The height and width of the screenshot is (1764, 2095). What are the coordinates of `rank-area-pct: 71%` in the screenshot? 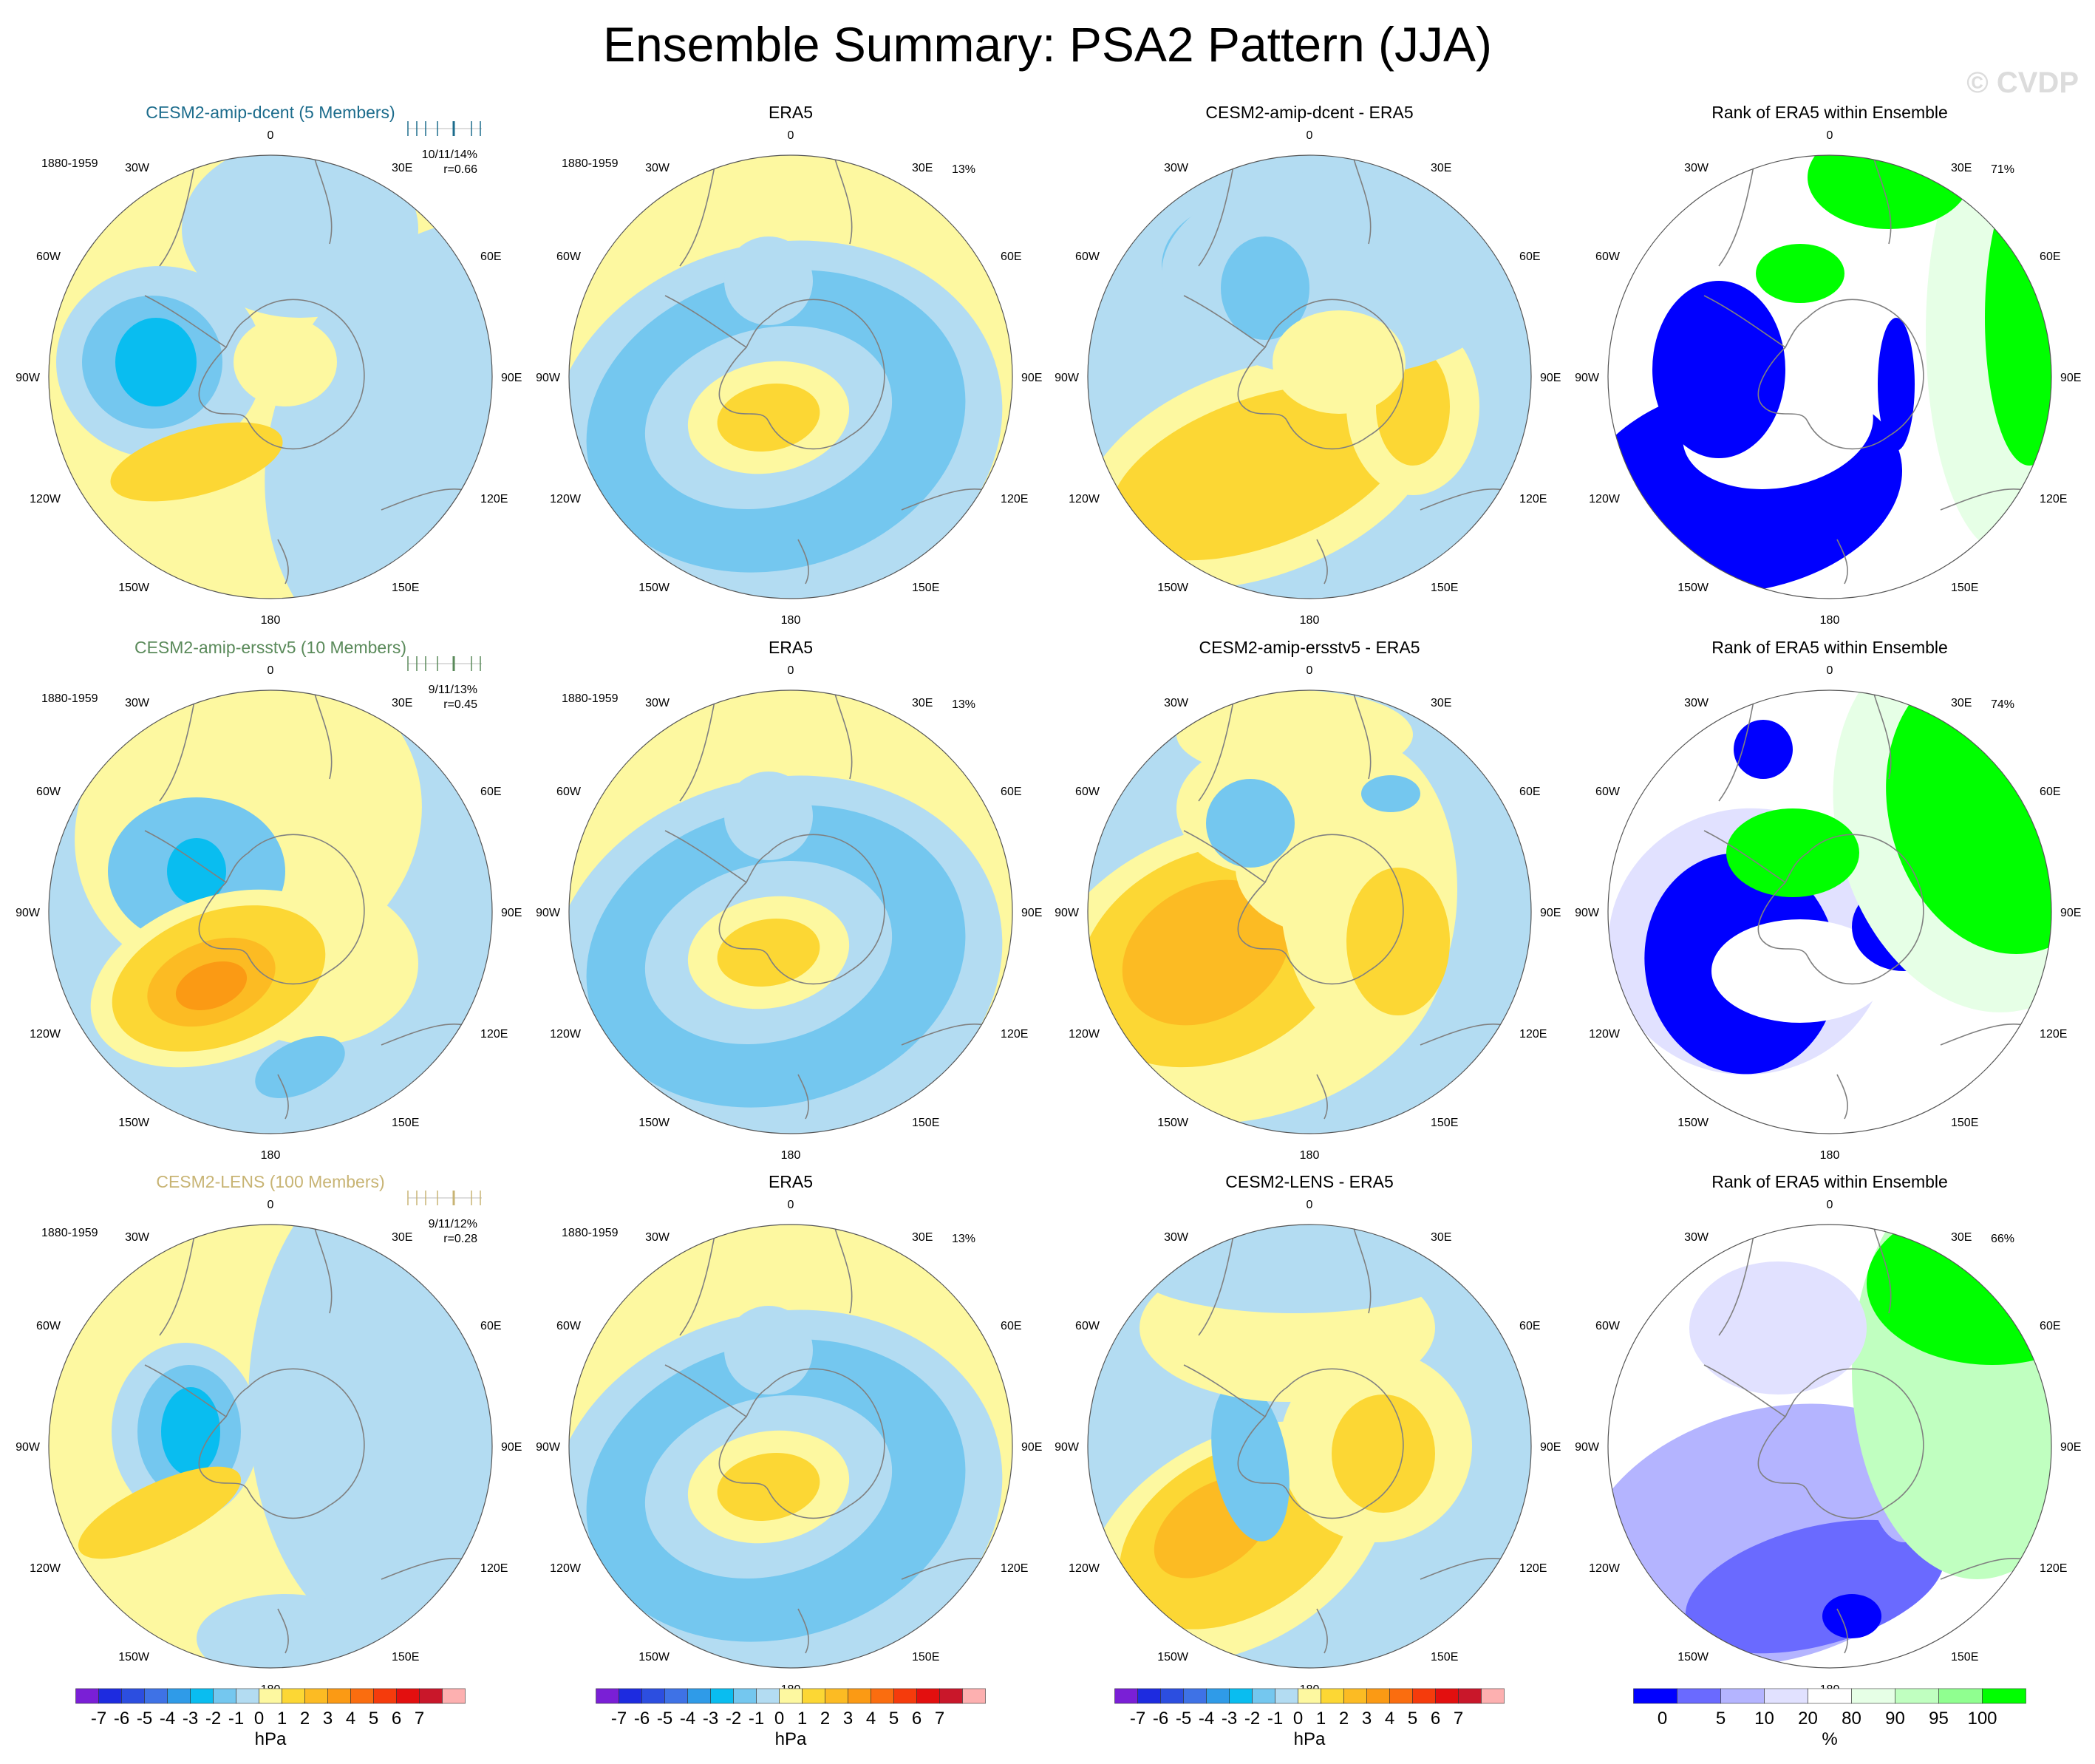 It's located at (2003, 169).